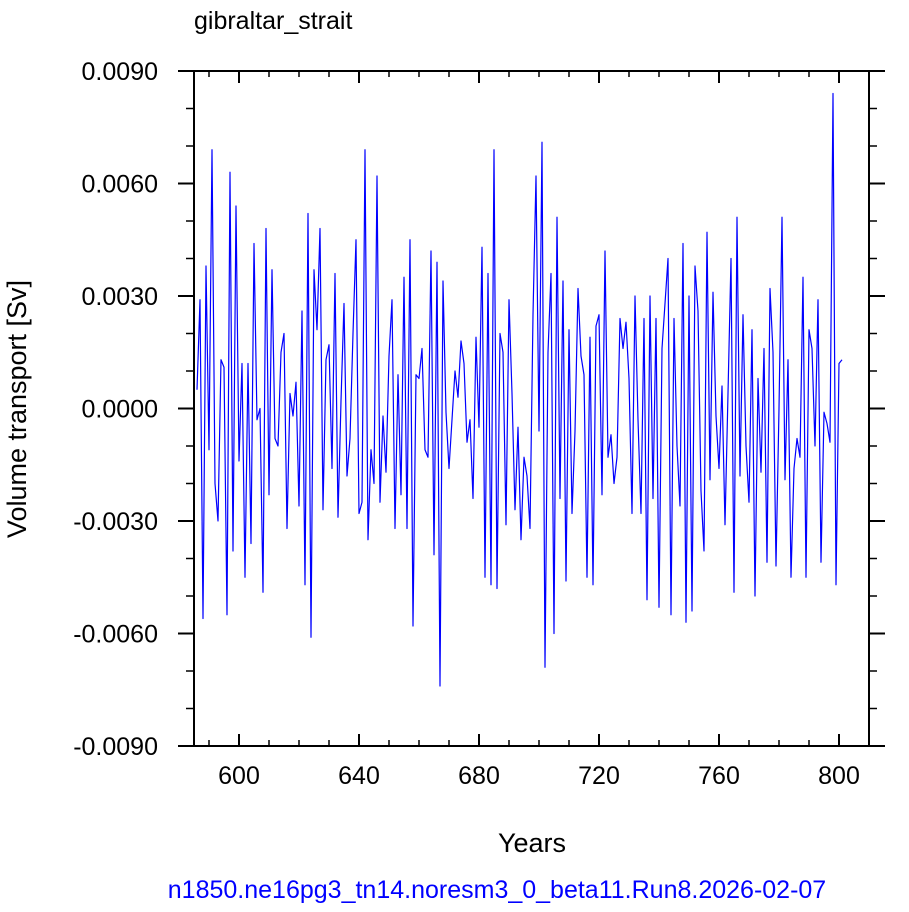 This screenshot has height=912, width=909. Describe the element at coordinates (120, 72) in the screenshot. I see `y-tick-label: 0.0090` at that location.